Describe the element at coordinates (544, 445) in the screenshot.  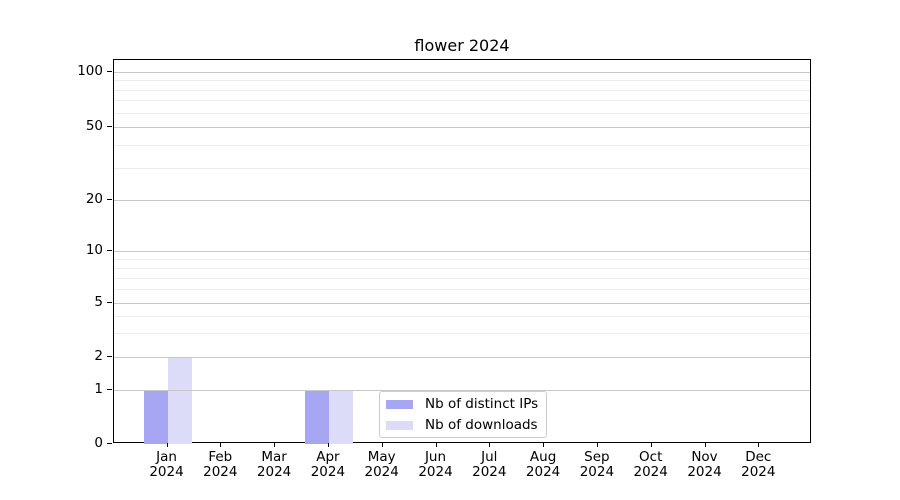
I see `x-tick-mark-aug` at that location.